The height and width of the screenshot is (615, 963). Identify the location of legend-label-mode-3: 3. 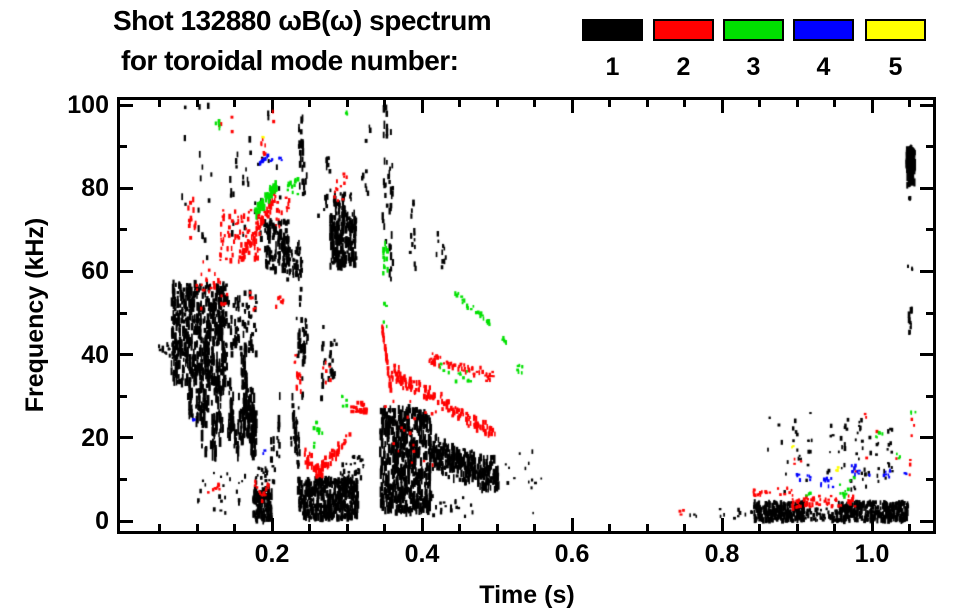
(753, 67).